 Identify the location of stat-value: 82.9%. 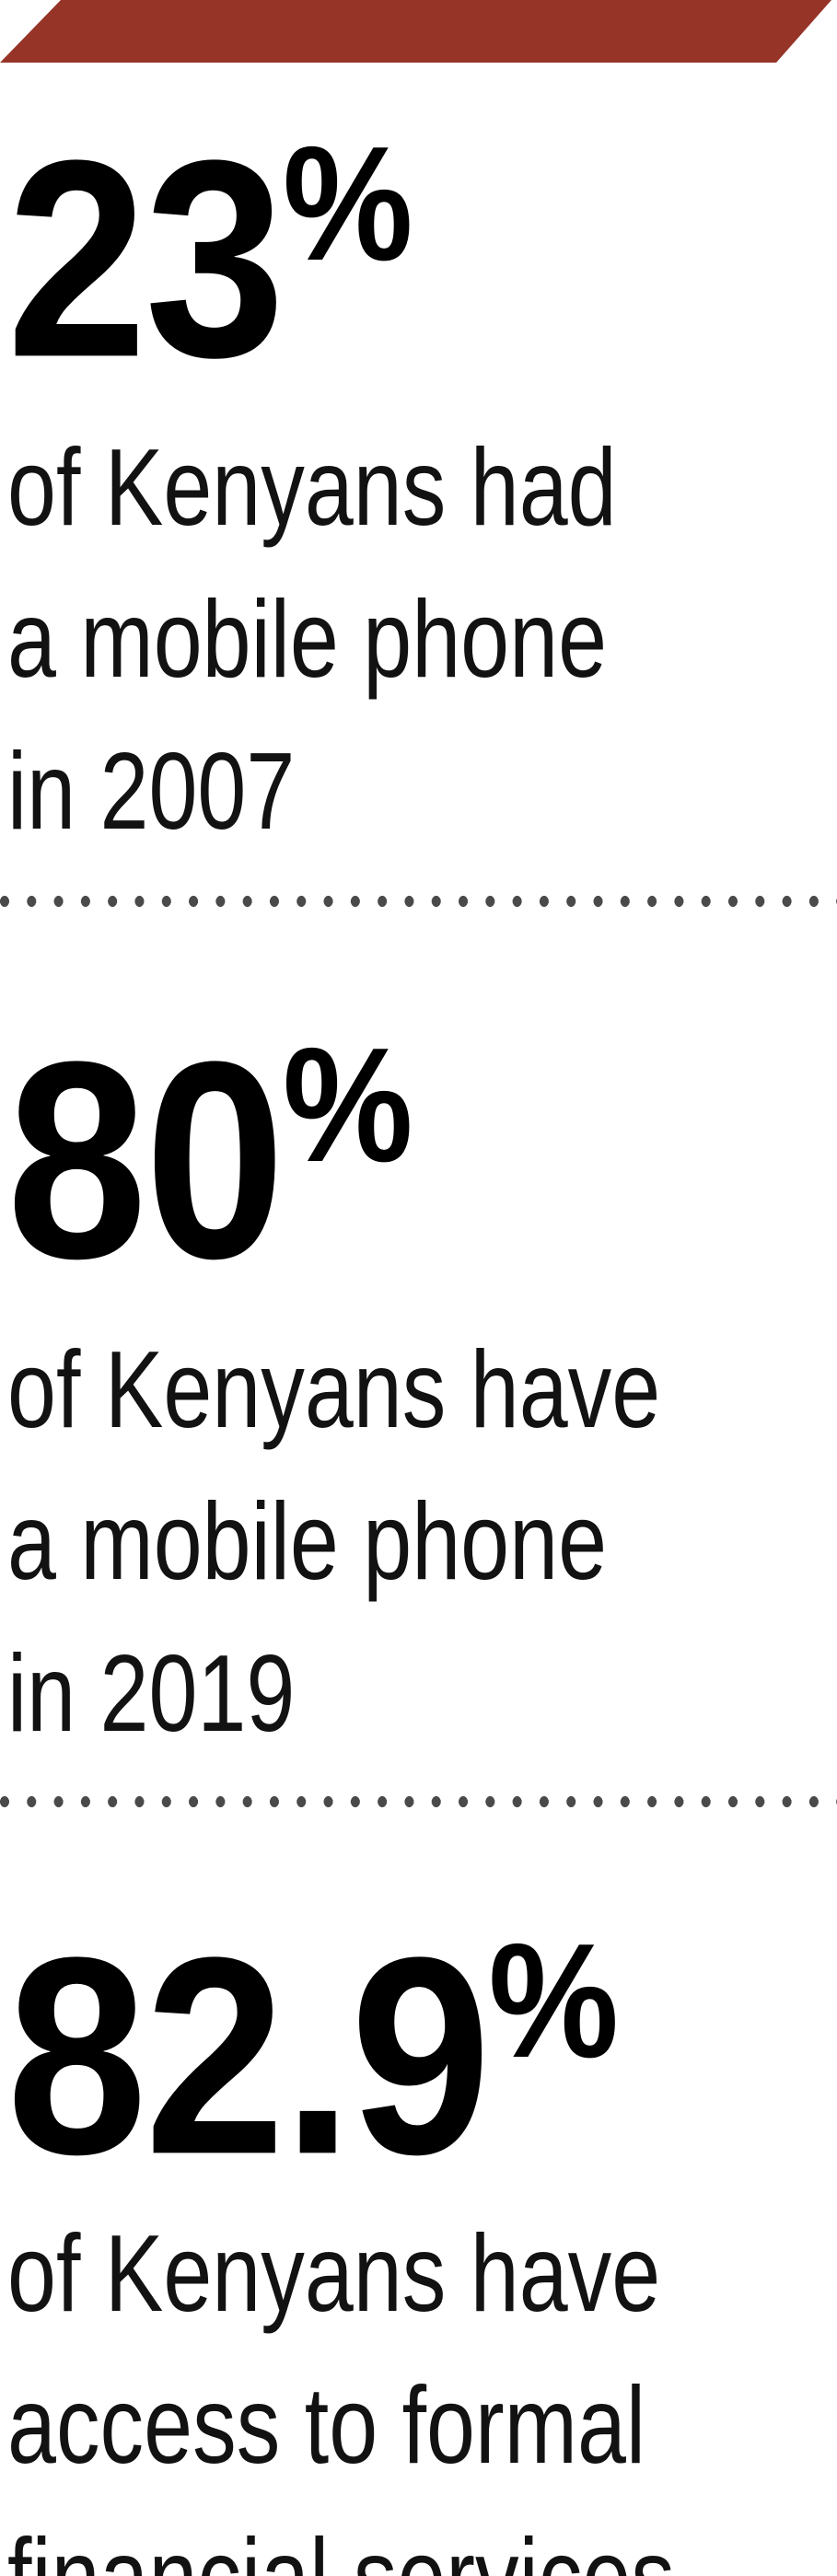
(376, 2047).